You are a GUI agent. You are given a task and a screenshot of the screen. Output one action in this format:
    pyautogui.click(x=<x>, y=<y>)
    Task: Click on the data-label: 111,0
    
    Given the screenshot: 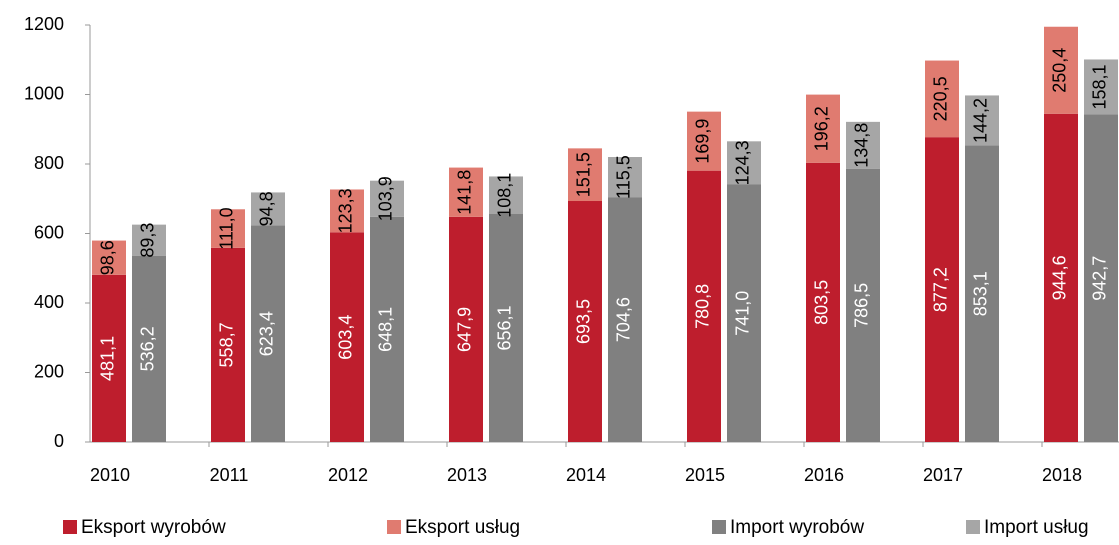 What is the action you would take?
    pyautogui.click(x=227, y=228)
    